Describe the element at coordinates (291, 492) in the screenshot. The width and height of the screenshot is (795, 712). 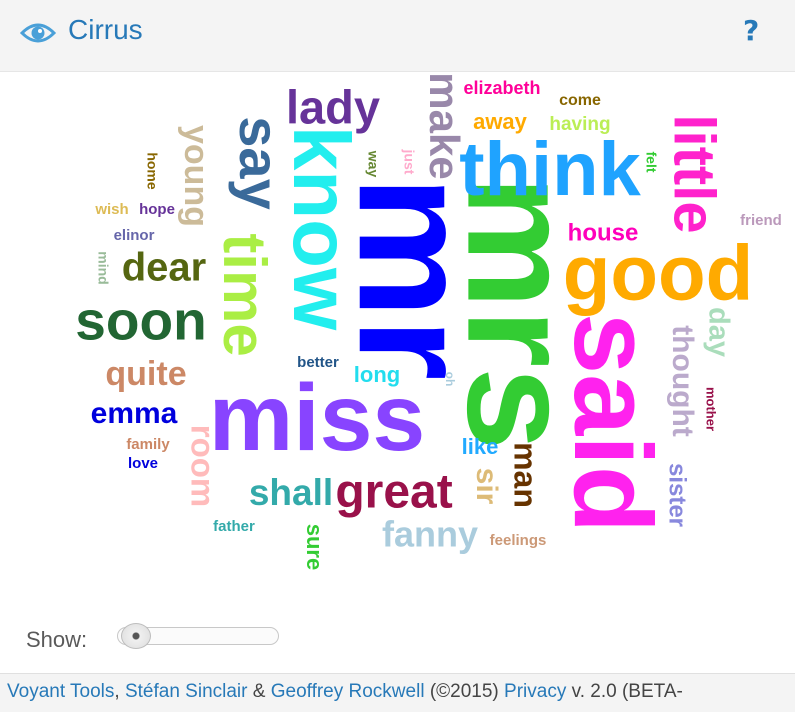
I see `cloud-word-shall: shall` at that location.